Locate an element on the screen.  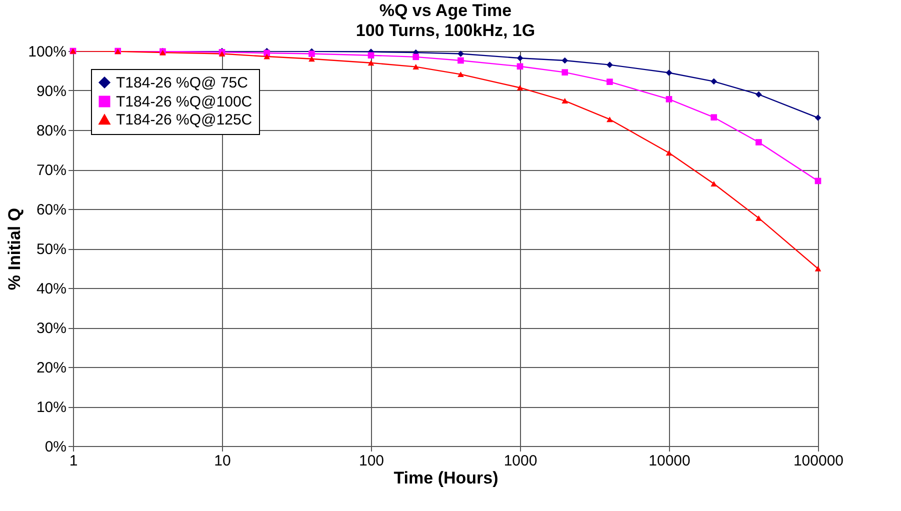
x-tick-label: 1000 is located at coordinates (521, 461).